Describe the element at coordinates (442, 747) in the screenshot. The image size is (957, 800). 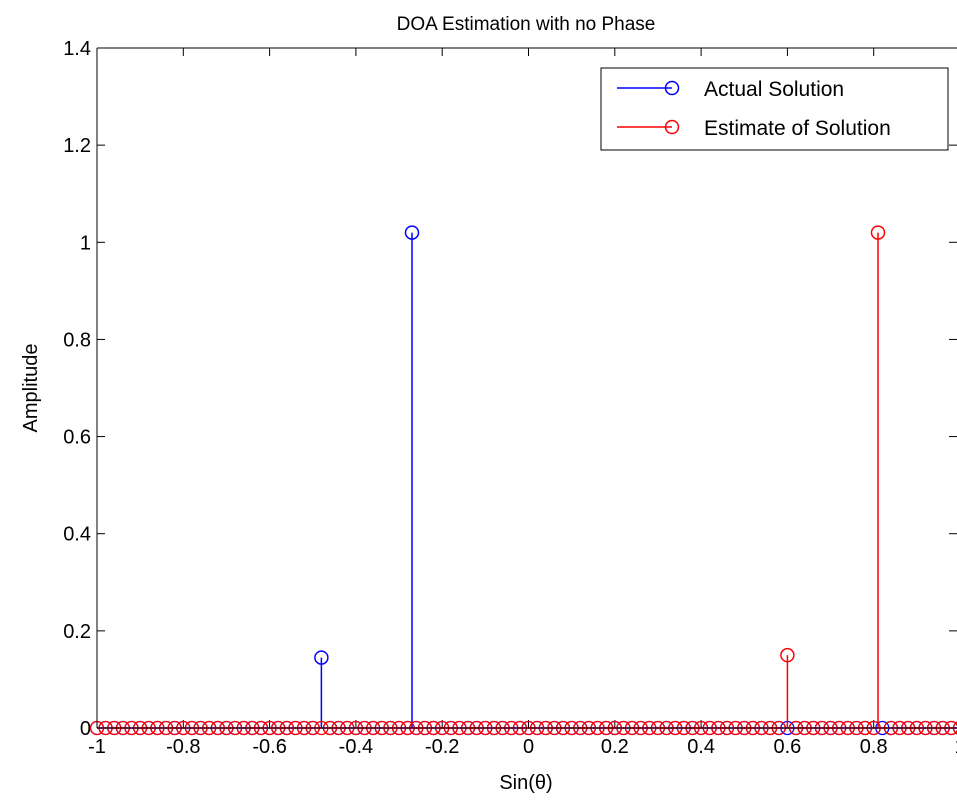
I see `x-tick-label: -0.2` at that location.